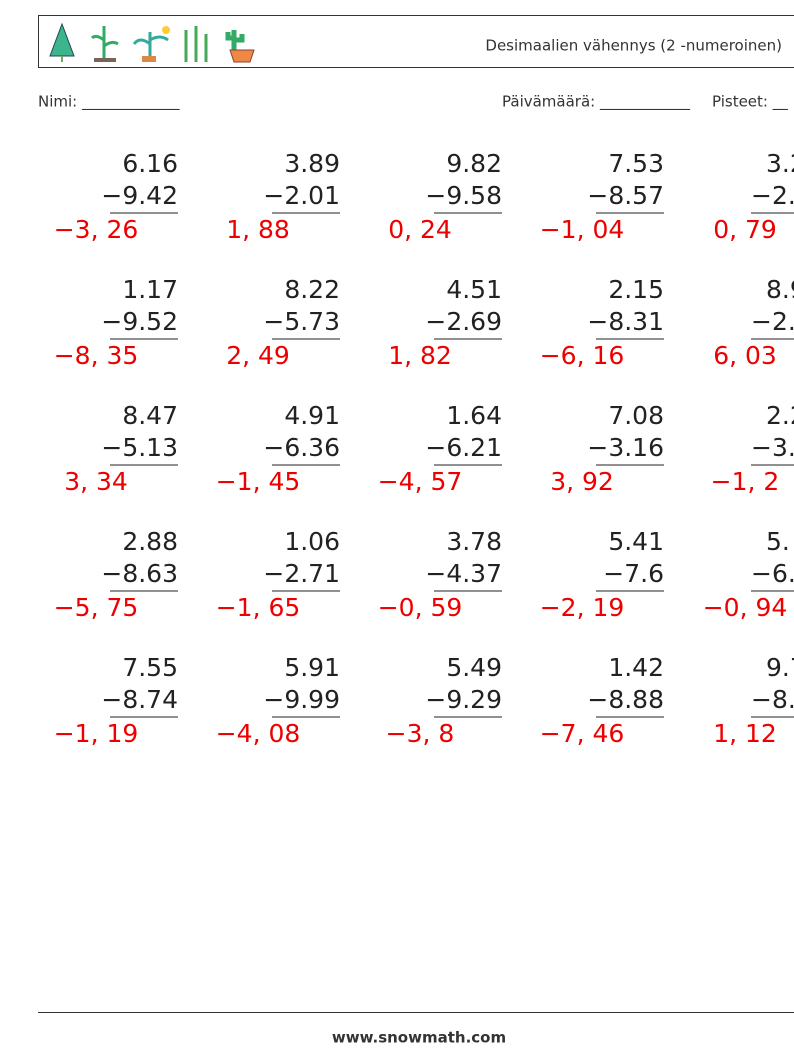 The image size is (794, 1053). What do you see at coordinates (582, 229) in the screenshot?
I see `answer: −1, 04` at bounding box center [582, 229].